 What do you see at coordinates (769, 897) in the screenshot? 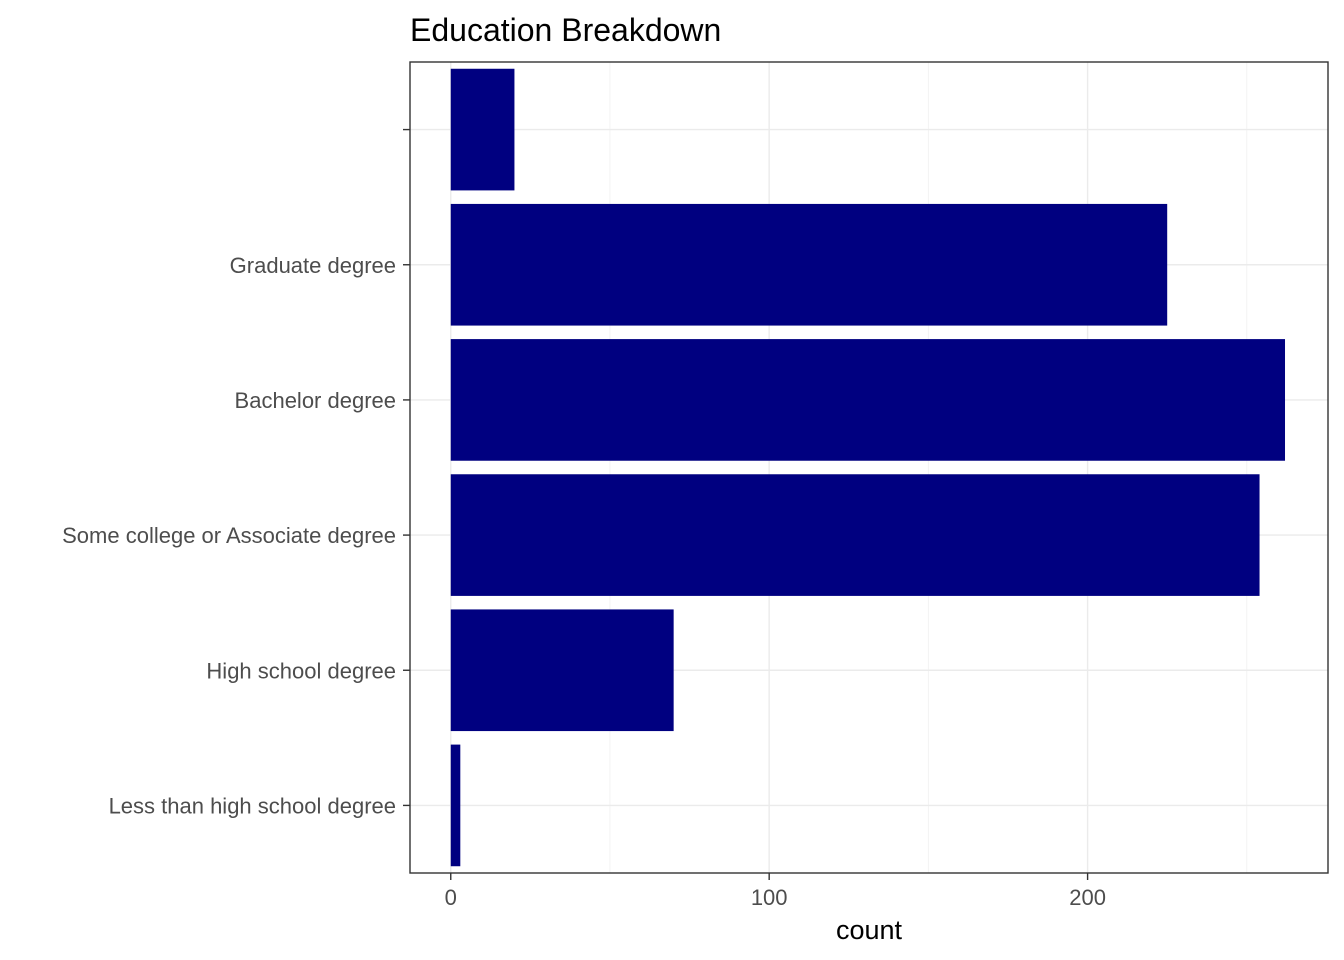
I see `x-tick-label: 100` at bounding box center [769, 897].